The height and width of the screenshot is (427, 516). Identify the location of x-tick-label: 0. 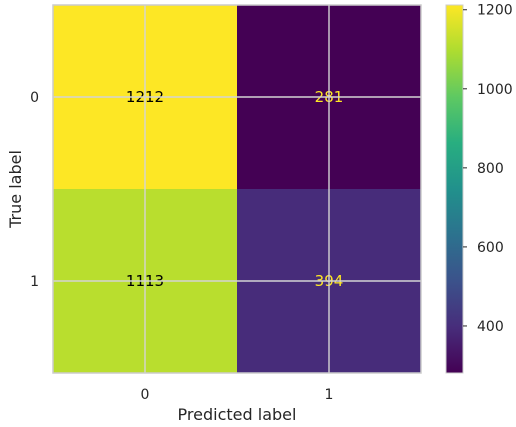
(145, 395).